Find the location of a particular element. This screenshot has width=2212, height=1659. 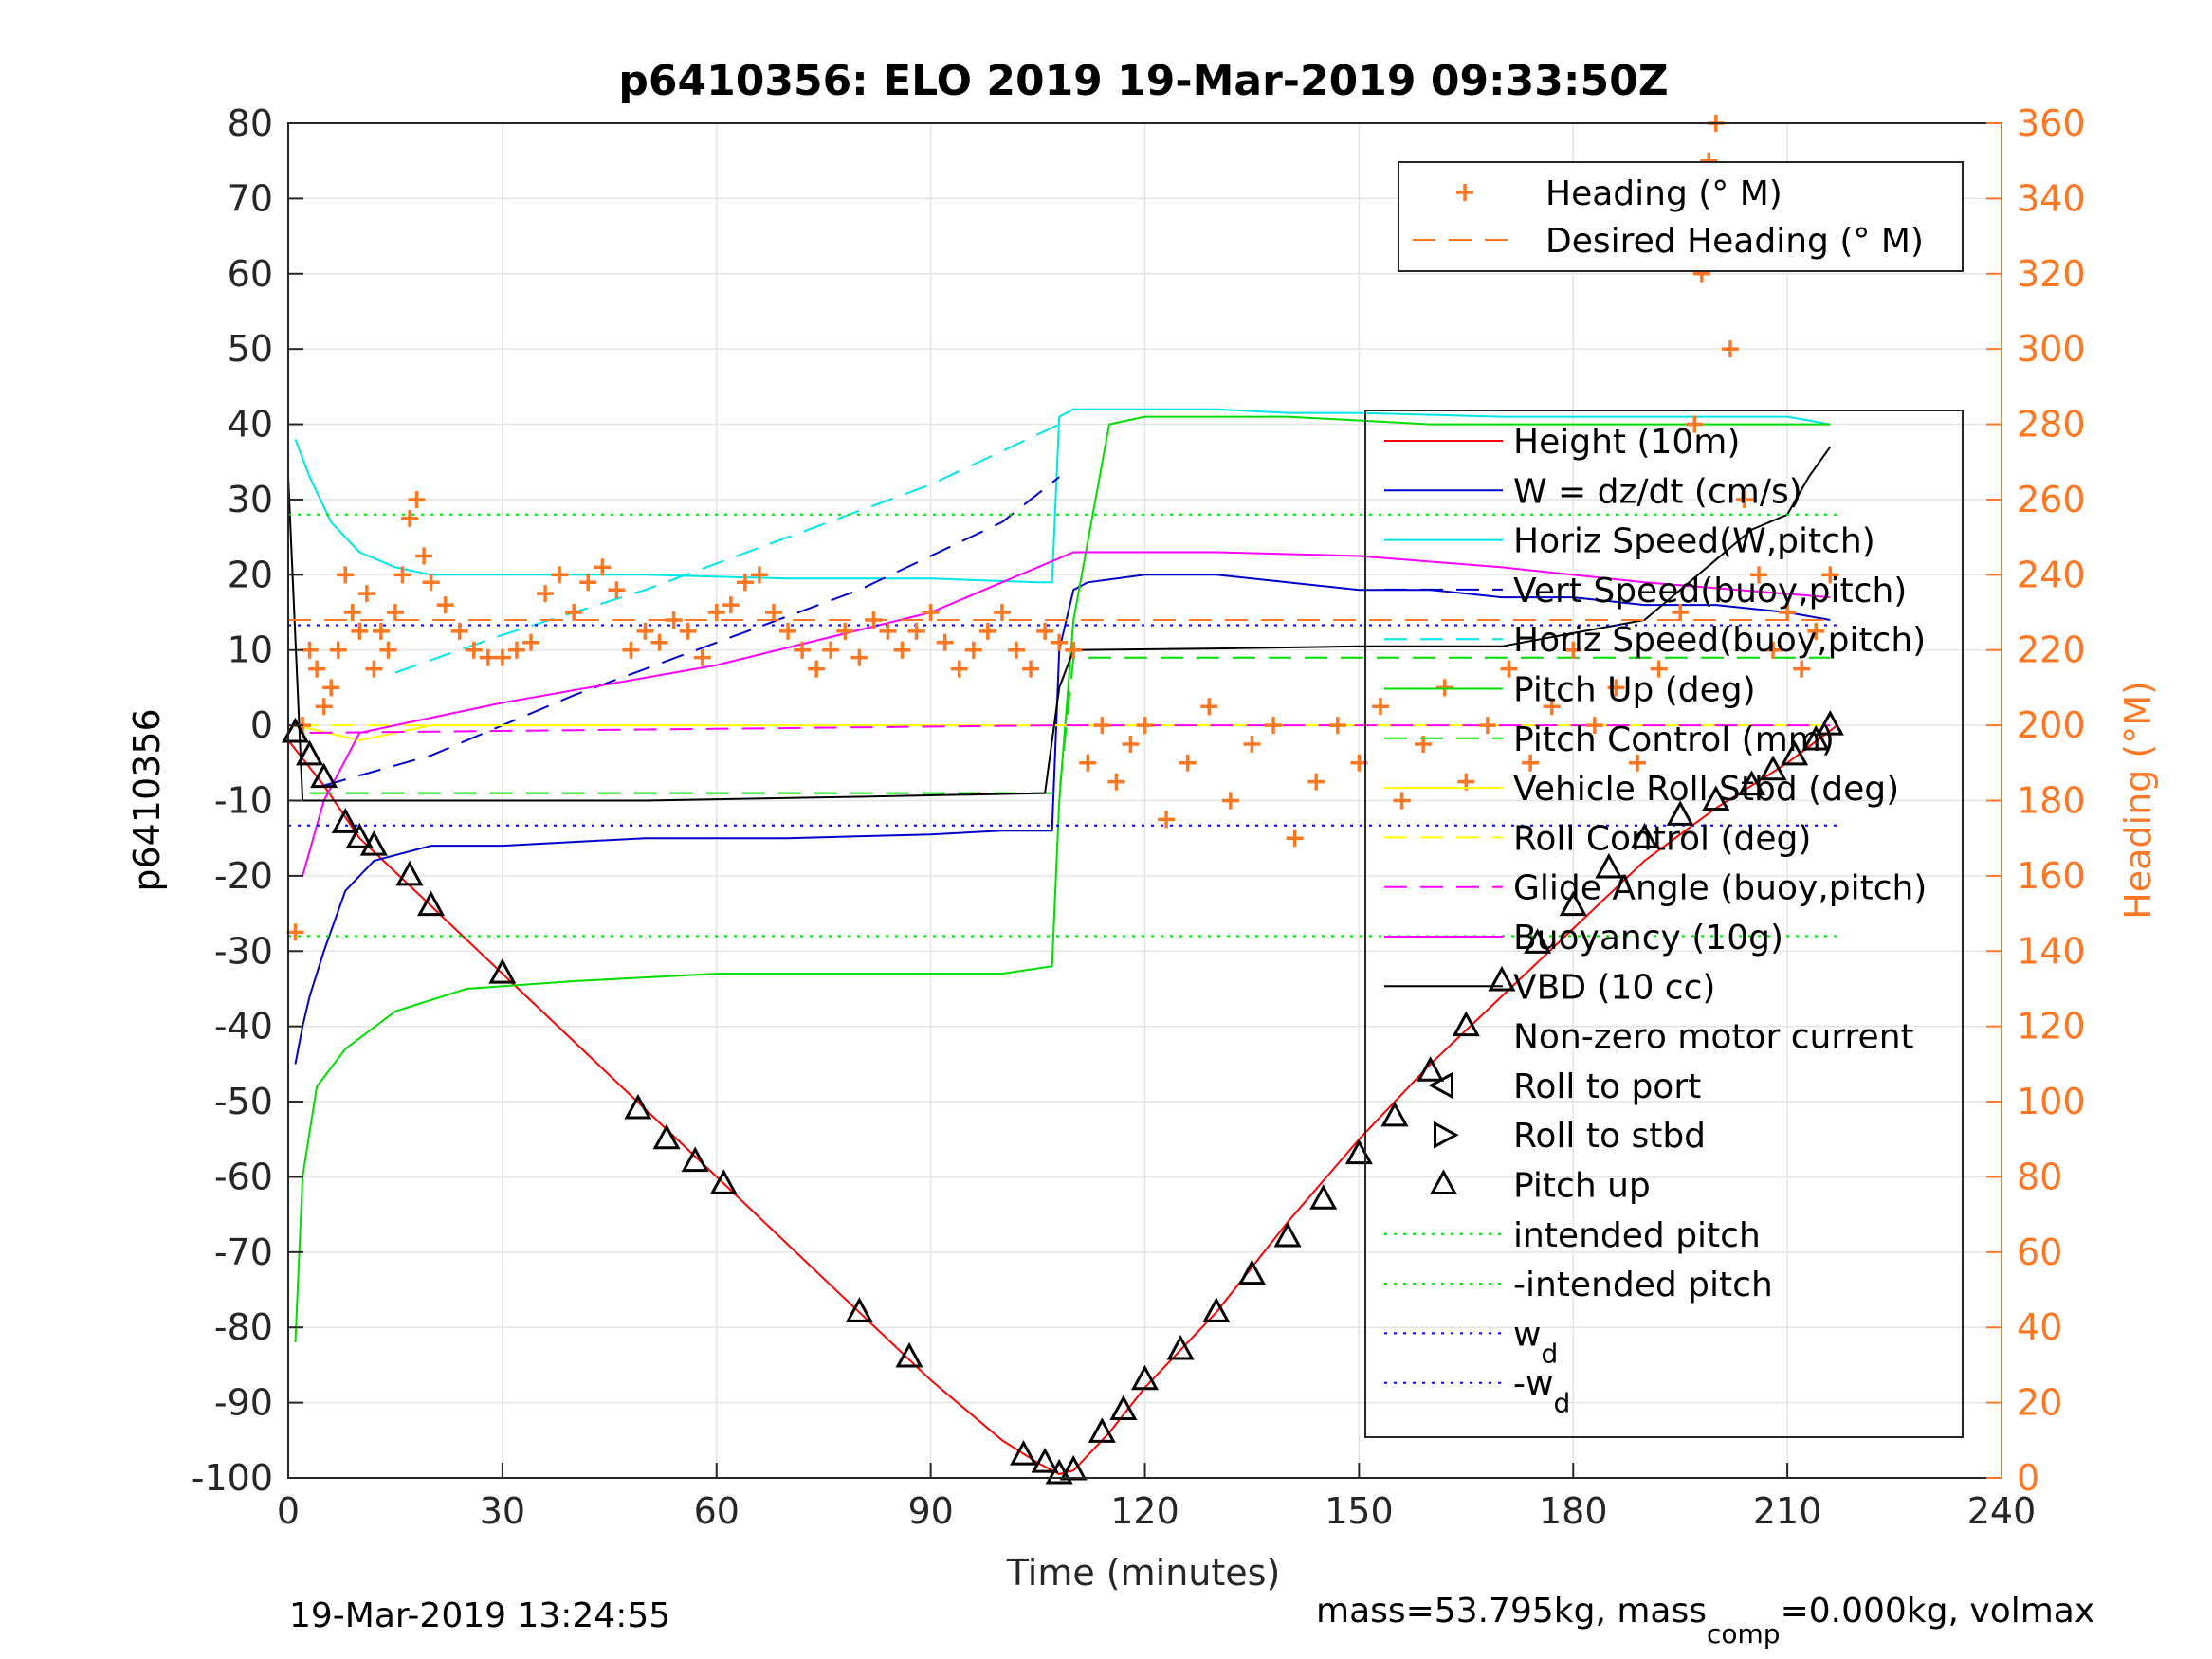

legend-label: Horiz Speed(buoy,pitch) is located at coordinates (1719, 640).